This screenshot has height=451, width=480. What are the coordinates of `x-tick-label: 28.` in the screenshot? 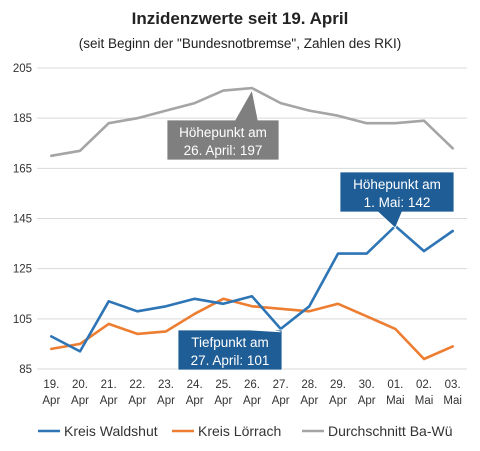 It's located at (309, 385).